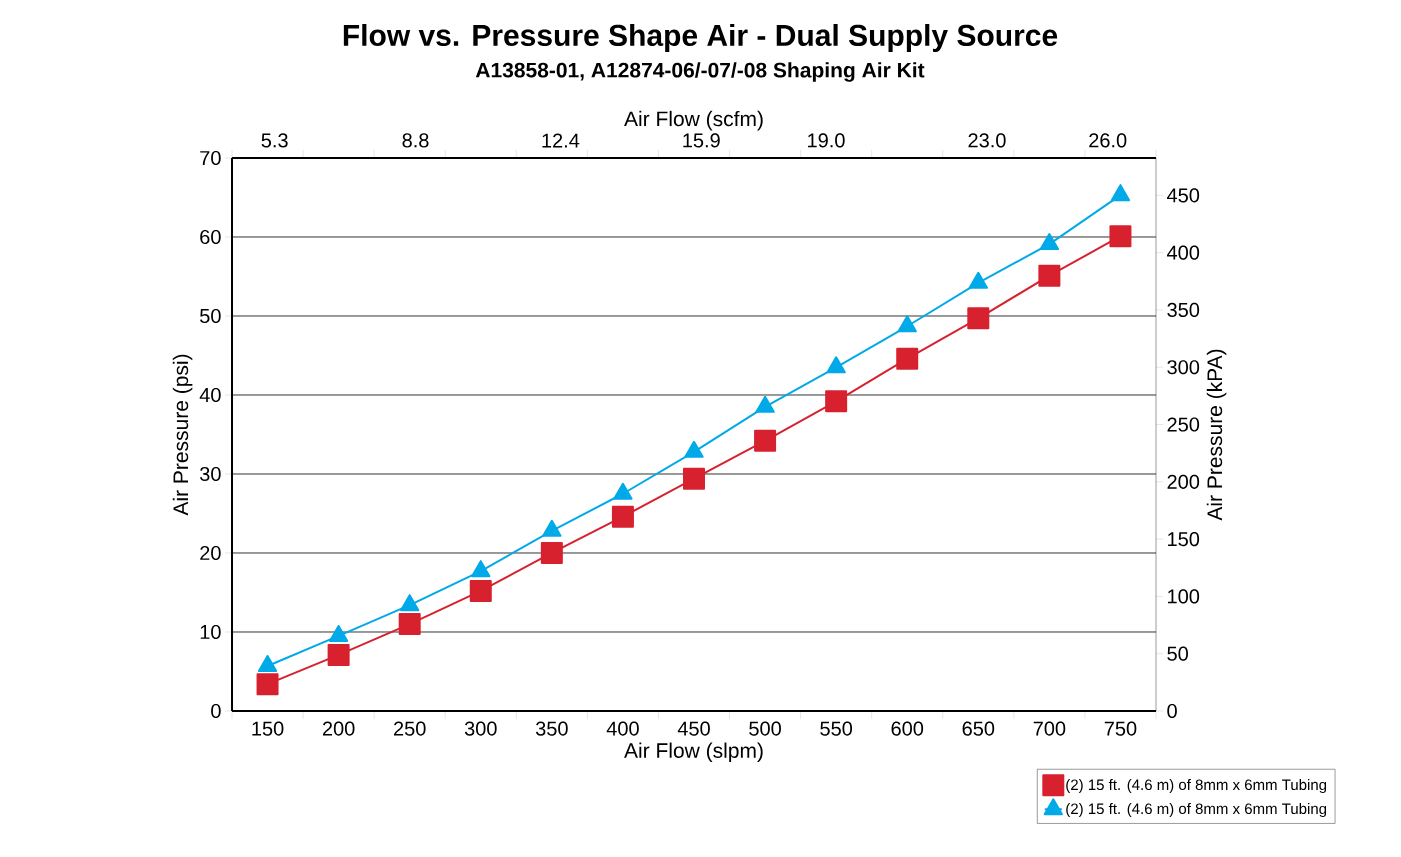 The image size is (1401, 857). What do you see at coordinates (210, 237) in the screenshot?
I see `y-tick-label: 60` at bounding box center [210, 237].